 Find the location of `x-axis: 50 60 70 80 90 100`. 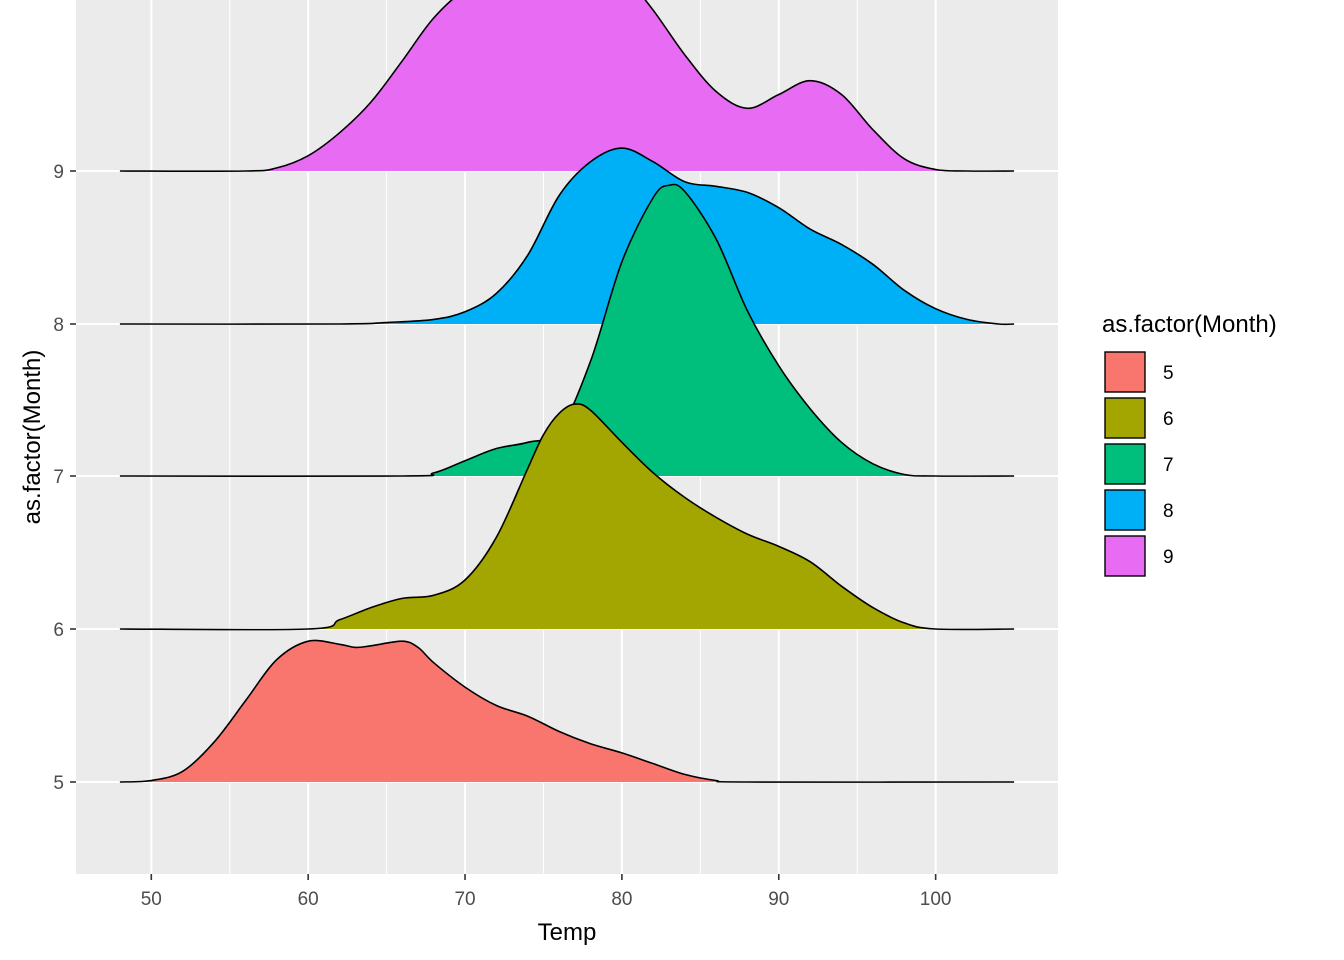

x-axis: 50 60 70 80 90 100 is located at coordinates (546, 892).